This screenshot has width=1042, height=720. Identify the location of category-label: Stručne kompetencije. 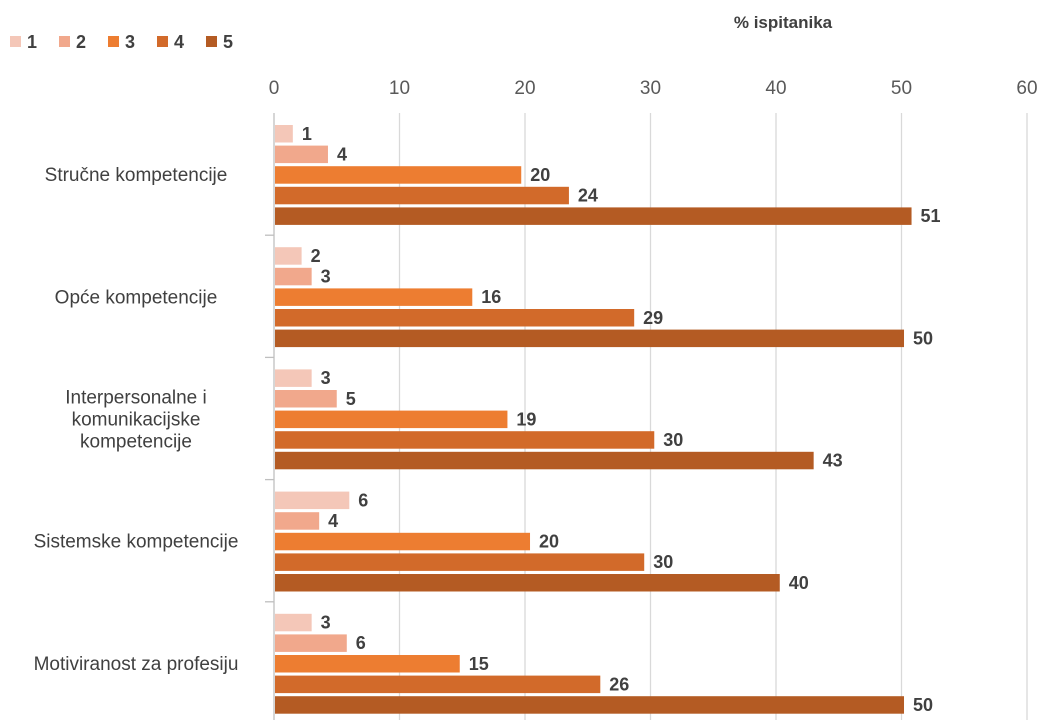
(136, 175).